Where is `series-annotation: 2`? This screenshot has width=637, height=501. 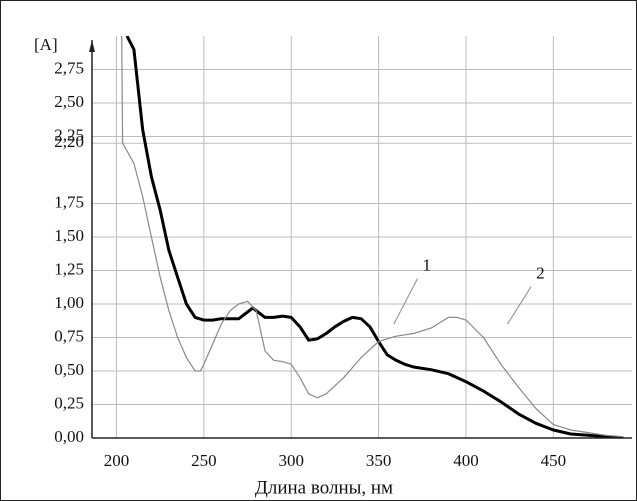
series-annotation: 2 is located at coordinates (540, 272).